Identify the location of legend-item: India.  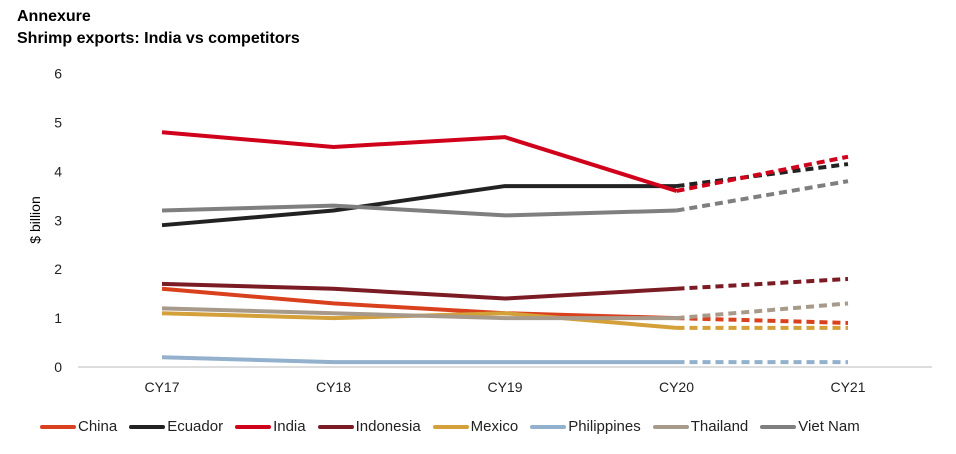
(270, 426).